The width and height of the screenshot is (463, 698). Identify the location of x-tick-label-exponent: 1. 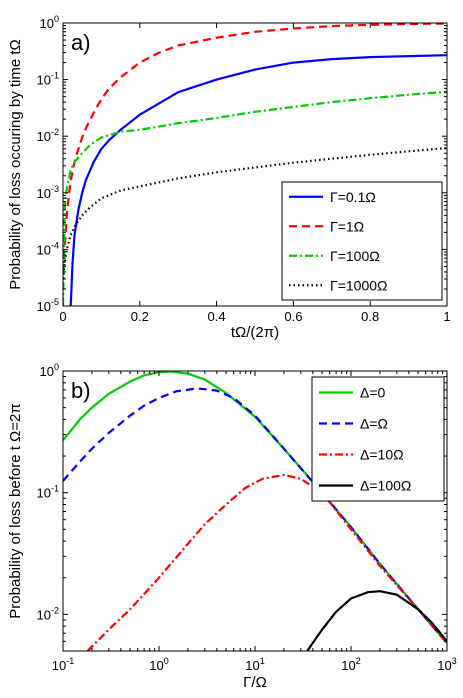
(262, 661).